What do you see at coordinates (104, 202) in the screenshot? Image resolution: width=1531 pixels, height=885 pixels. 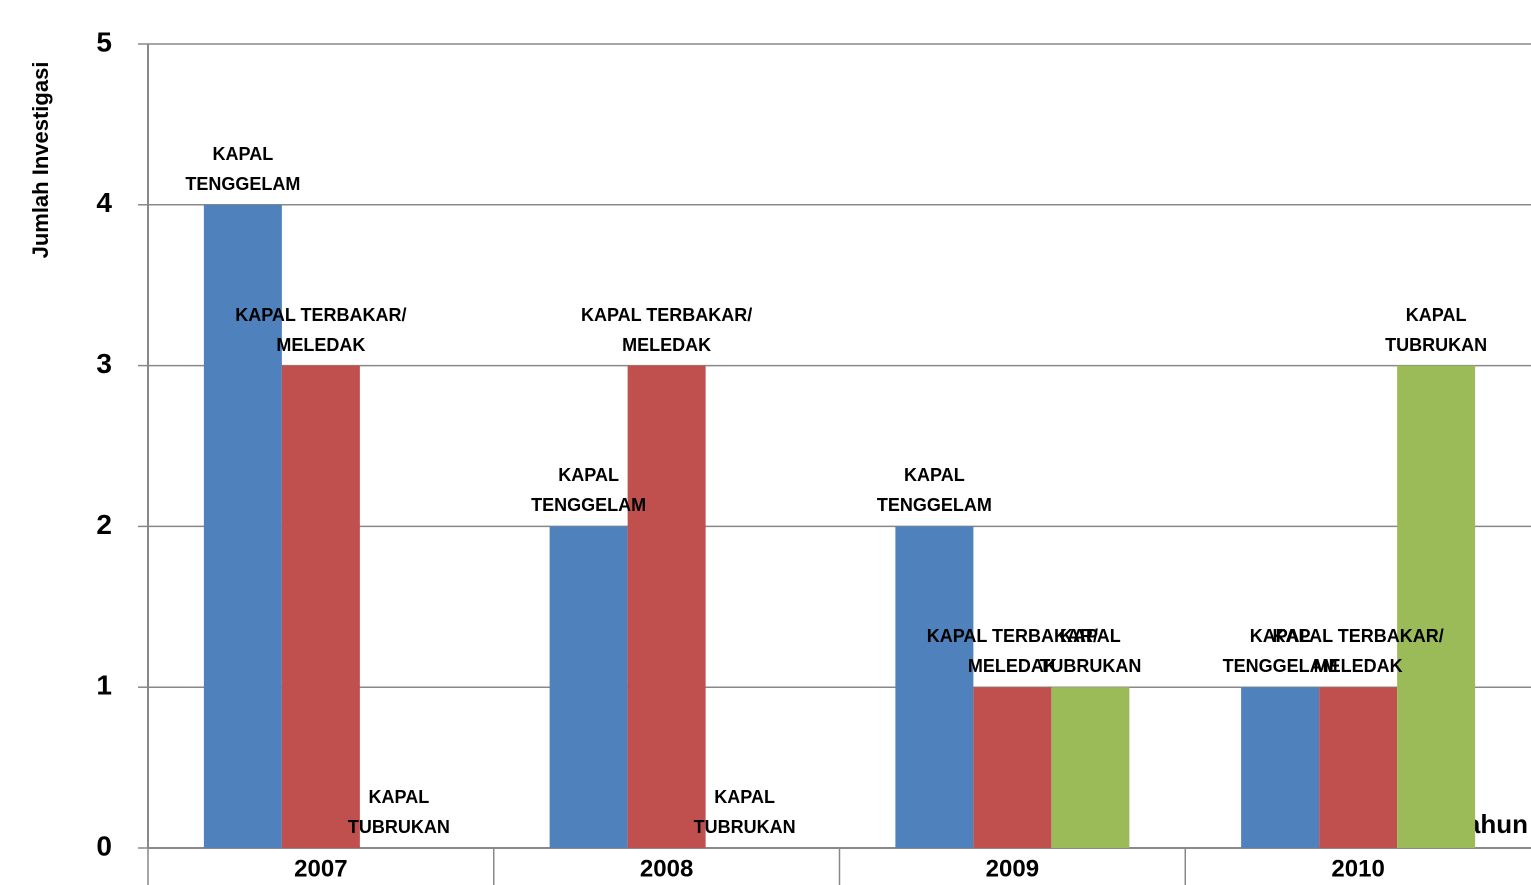 I see `y-tick-label: 4` at bounding box center [104, 202].